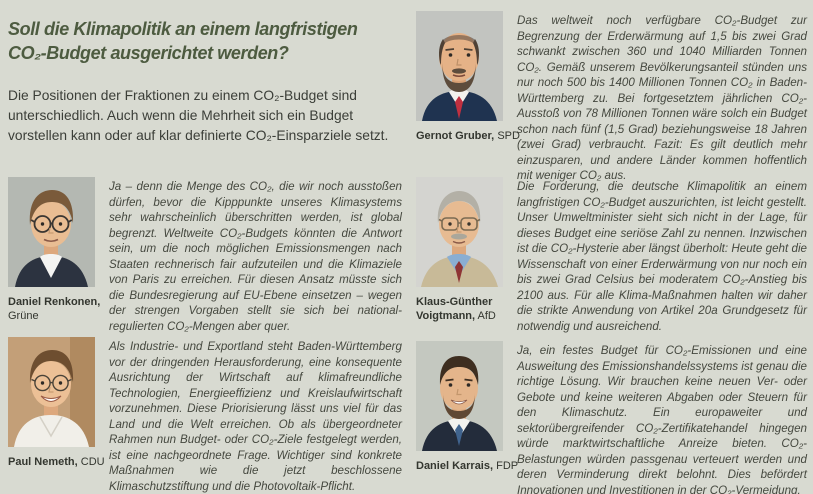 This screenshot has width=813, height=494. I want to click on portrait-photo-nemeth, so click(51, 392).